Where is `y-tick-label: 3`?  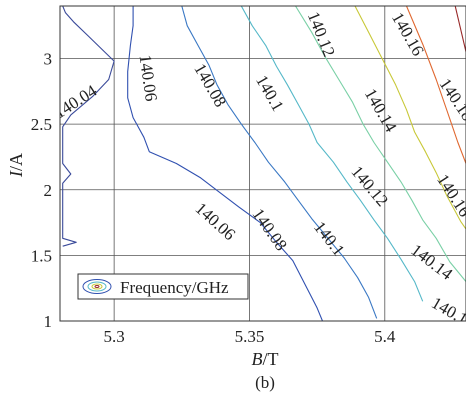 y-tick-label: 3 is located at coordinates (48, 59).